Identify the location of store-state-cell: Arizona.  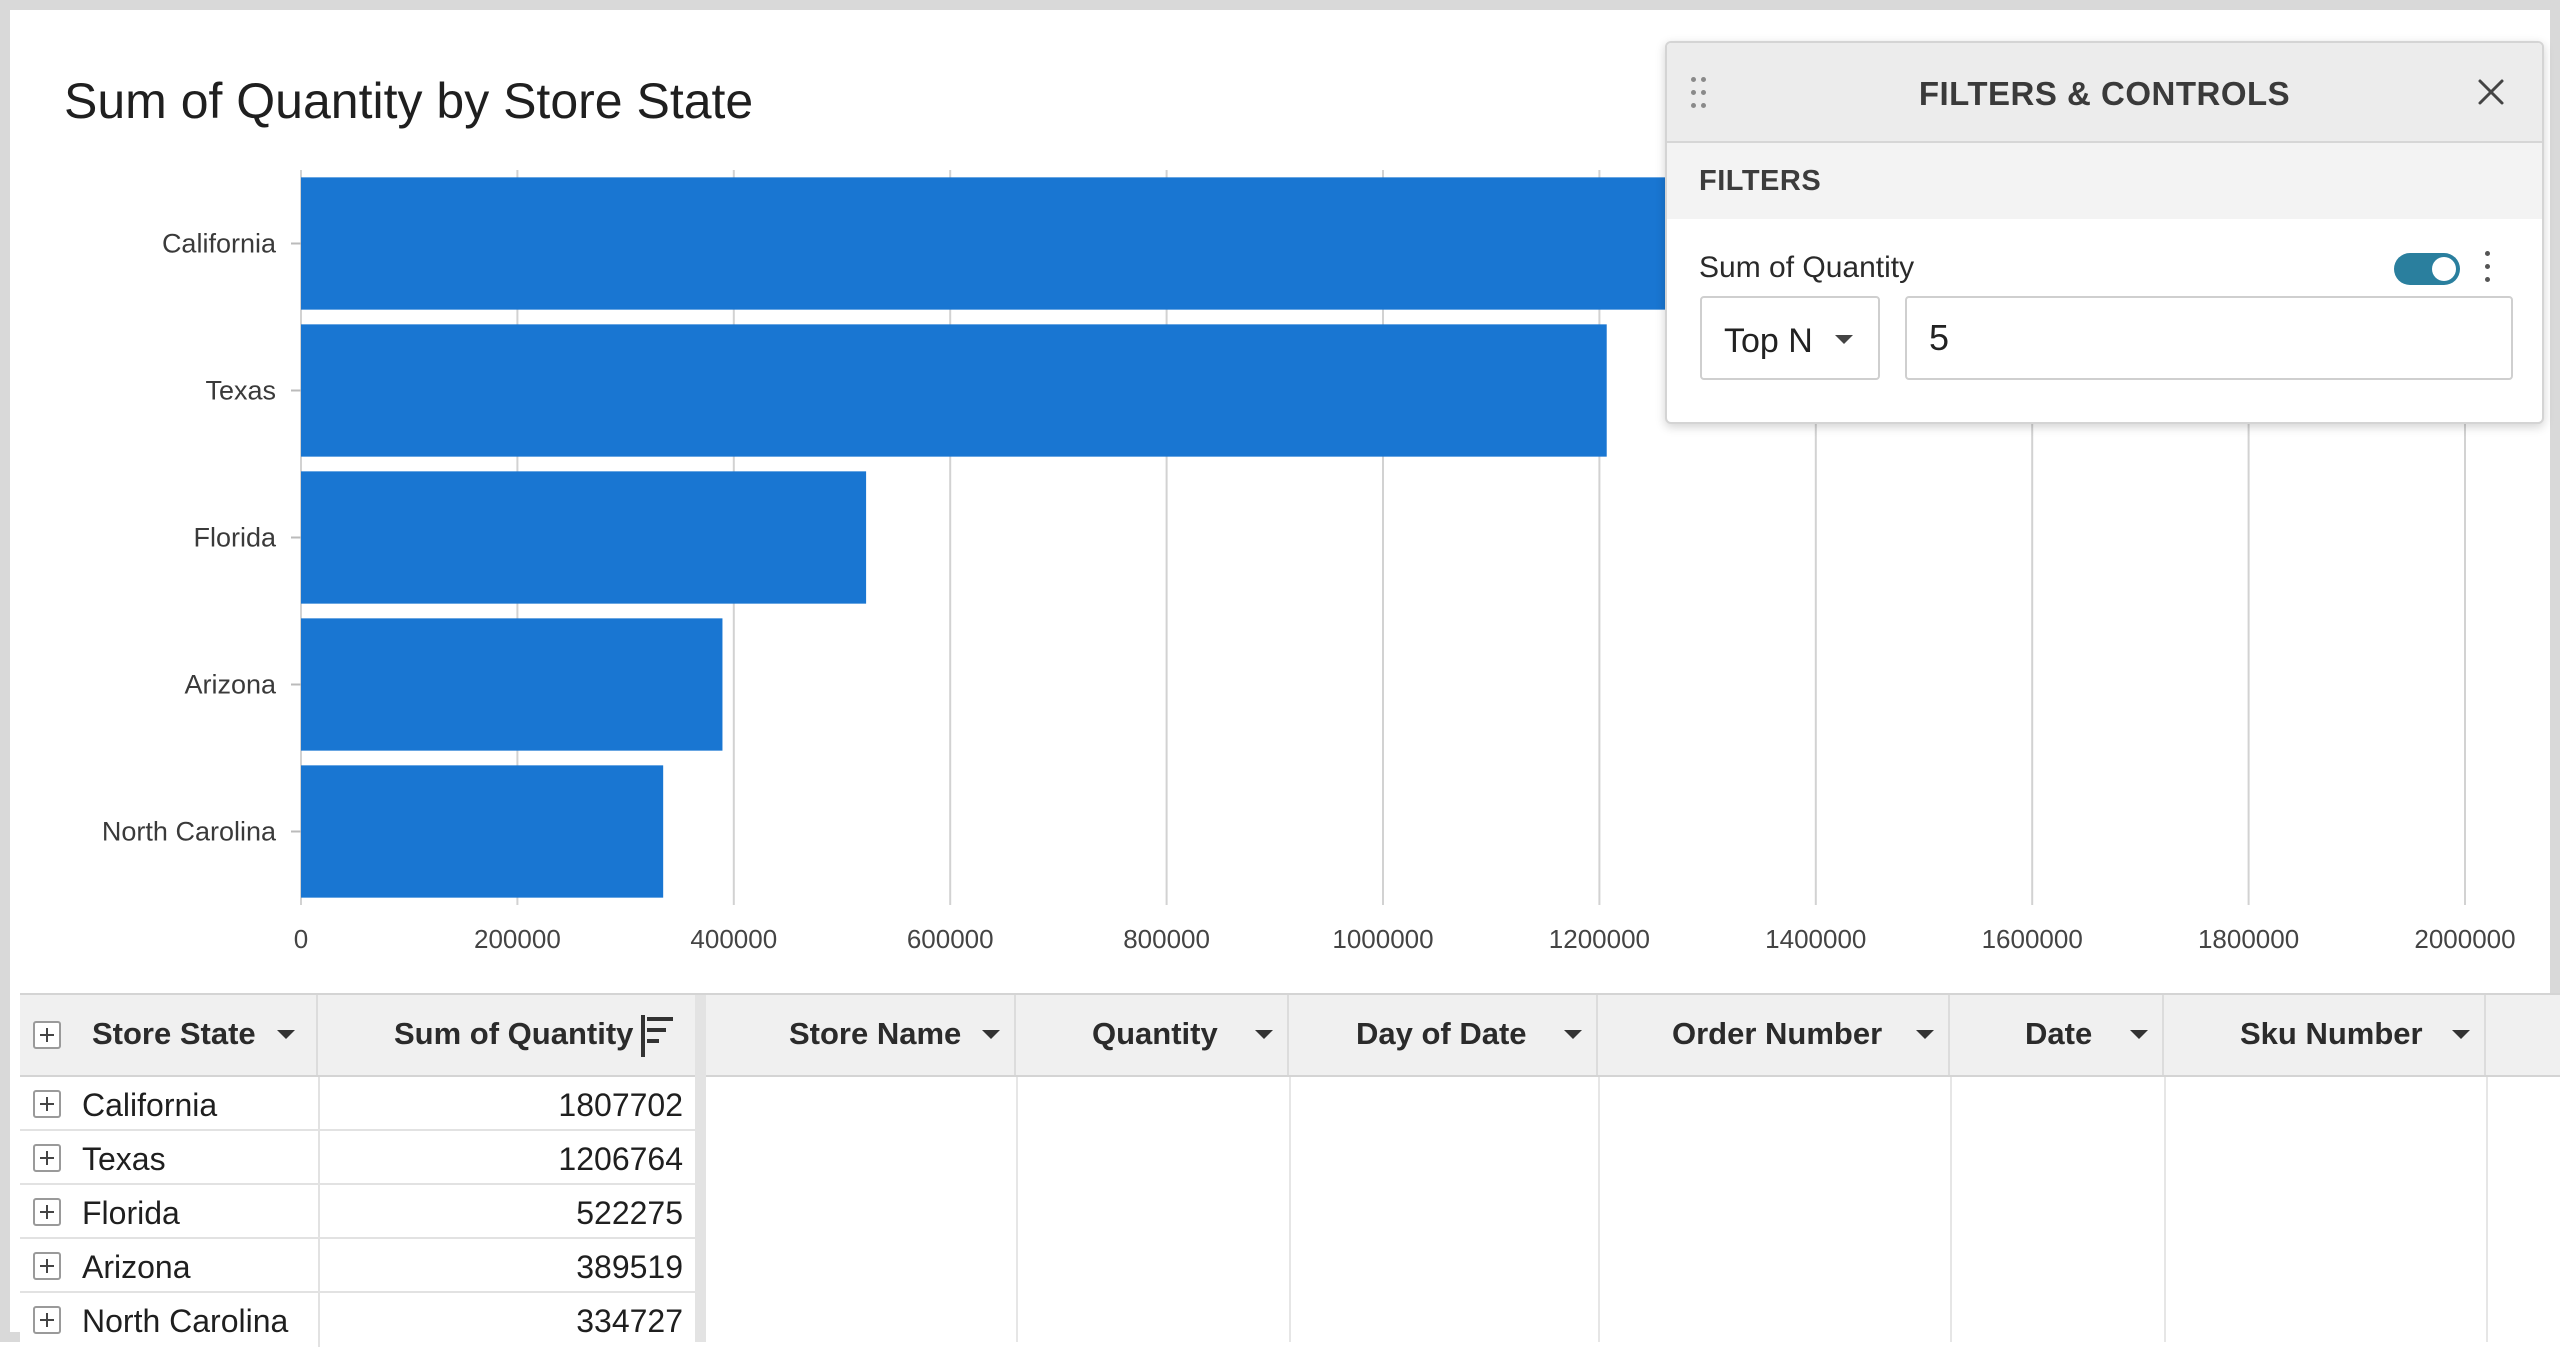
(136, 1267).